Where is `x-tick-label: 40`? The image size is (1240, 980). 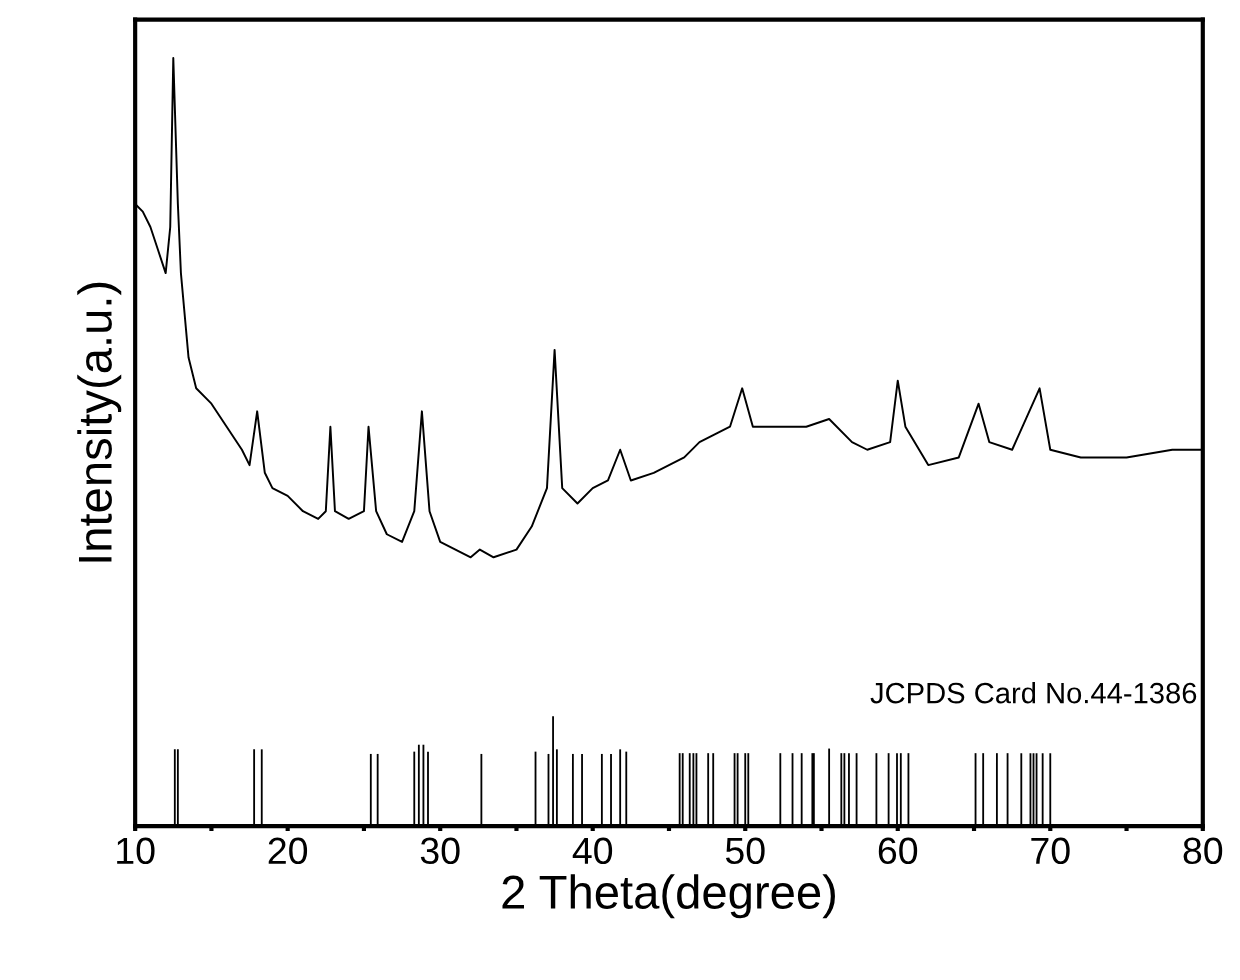
x-tick-label: 40 is located at coordinates (592, 851).